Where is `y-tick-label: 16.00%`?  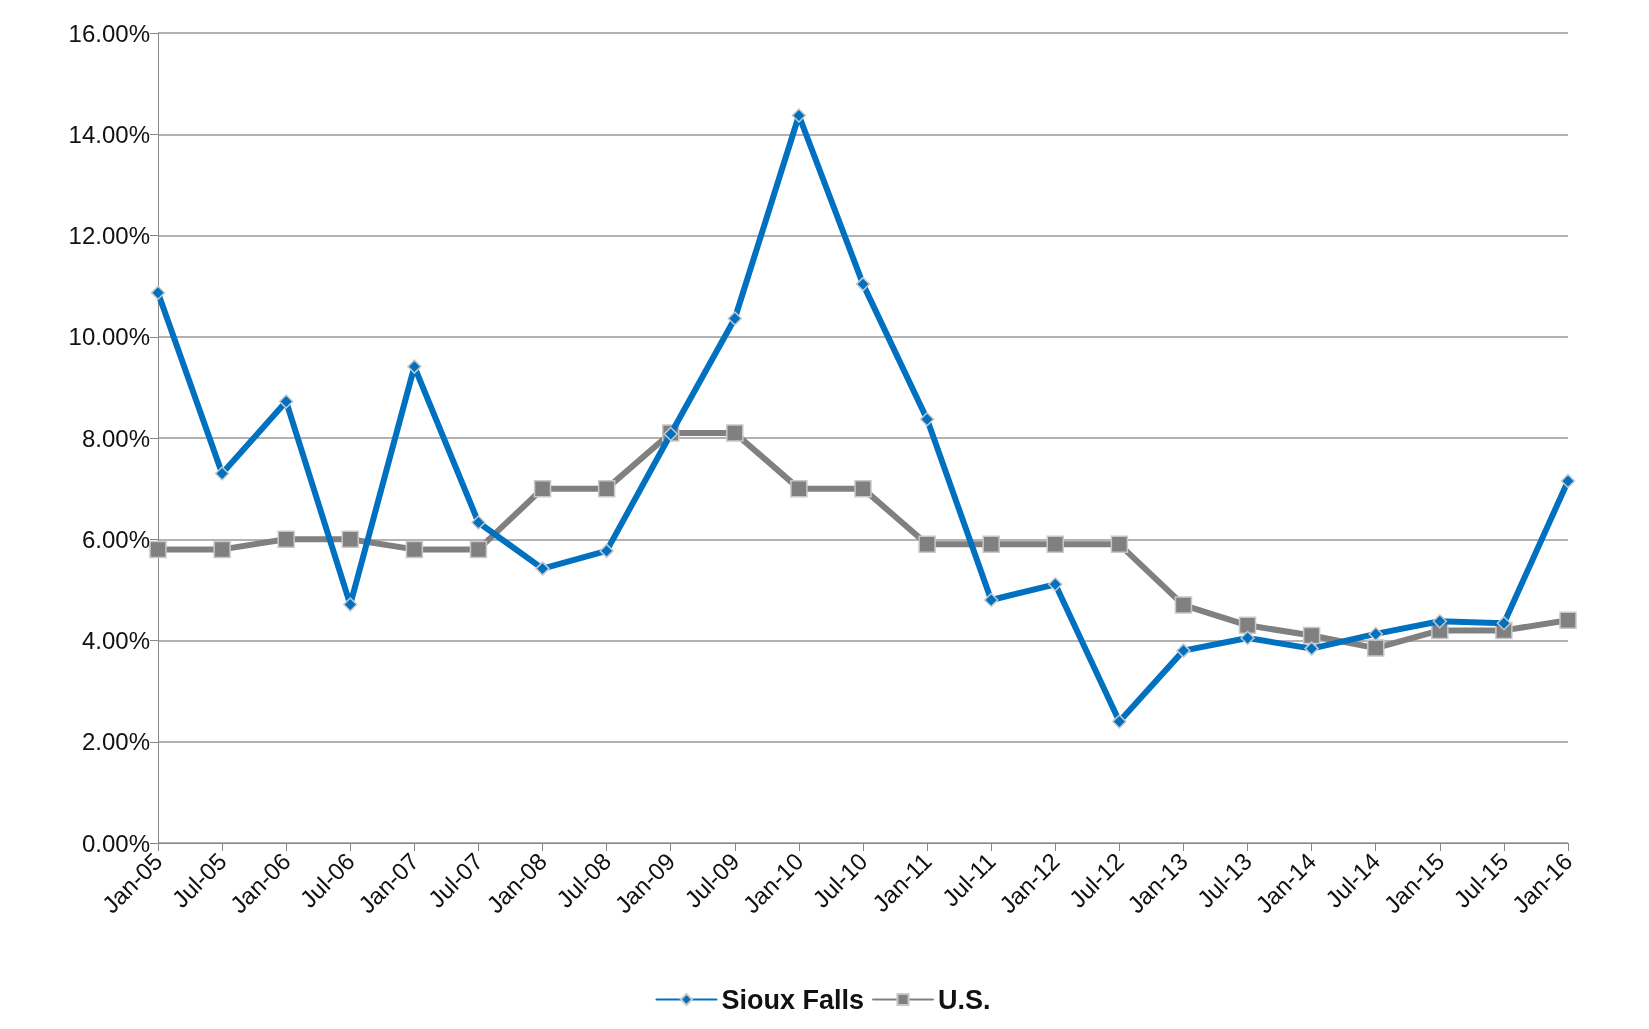 y-tick-label: 16.00% is located at coordinates (109, 33).